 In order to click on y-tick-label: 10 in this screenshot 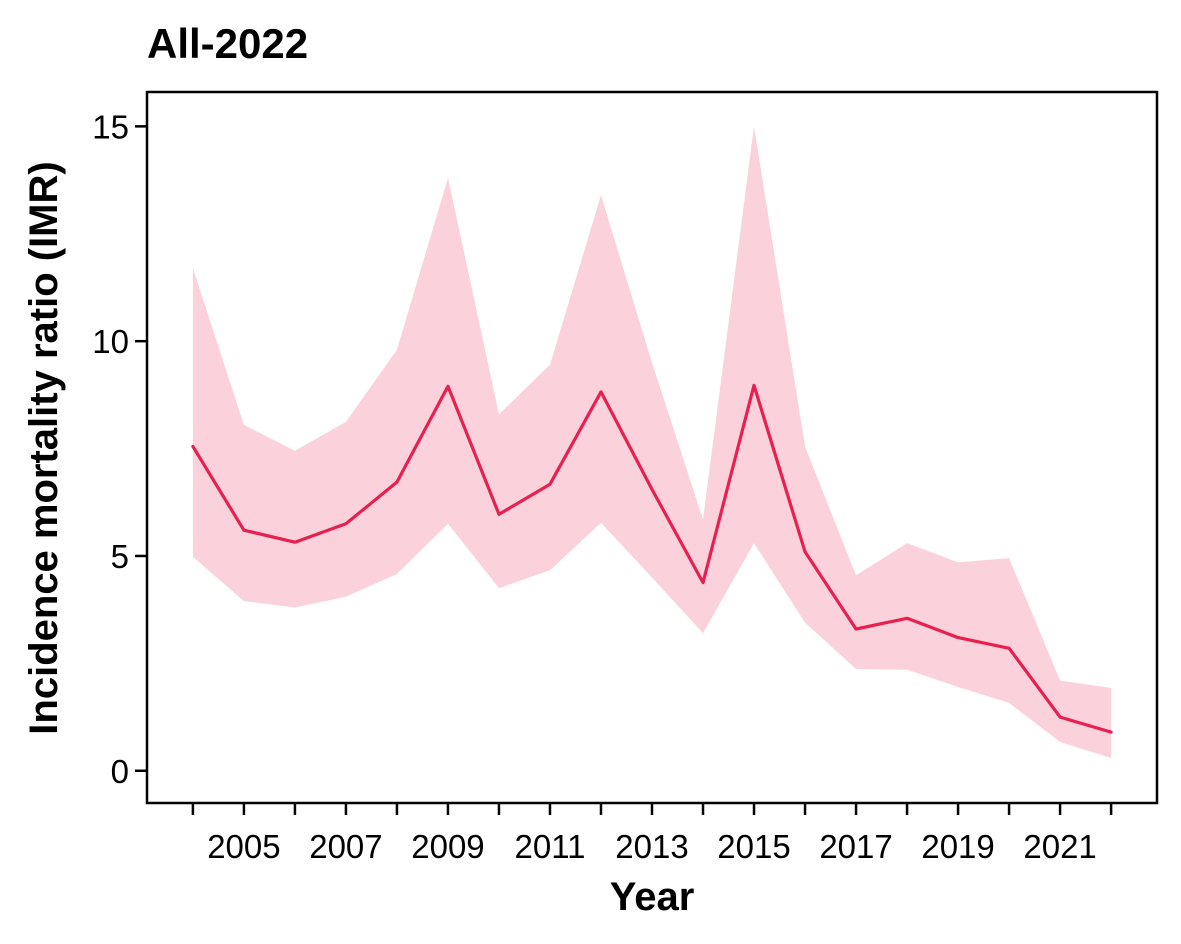, I will do `click(110, 341)`.